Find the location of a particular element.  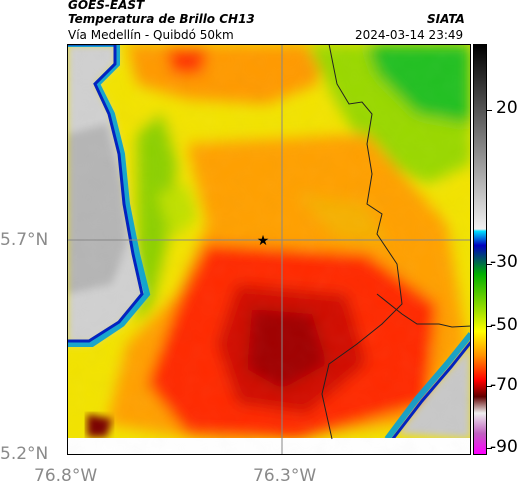

lat-label: 5.2°N is located at coordinates (24, 454).